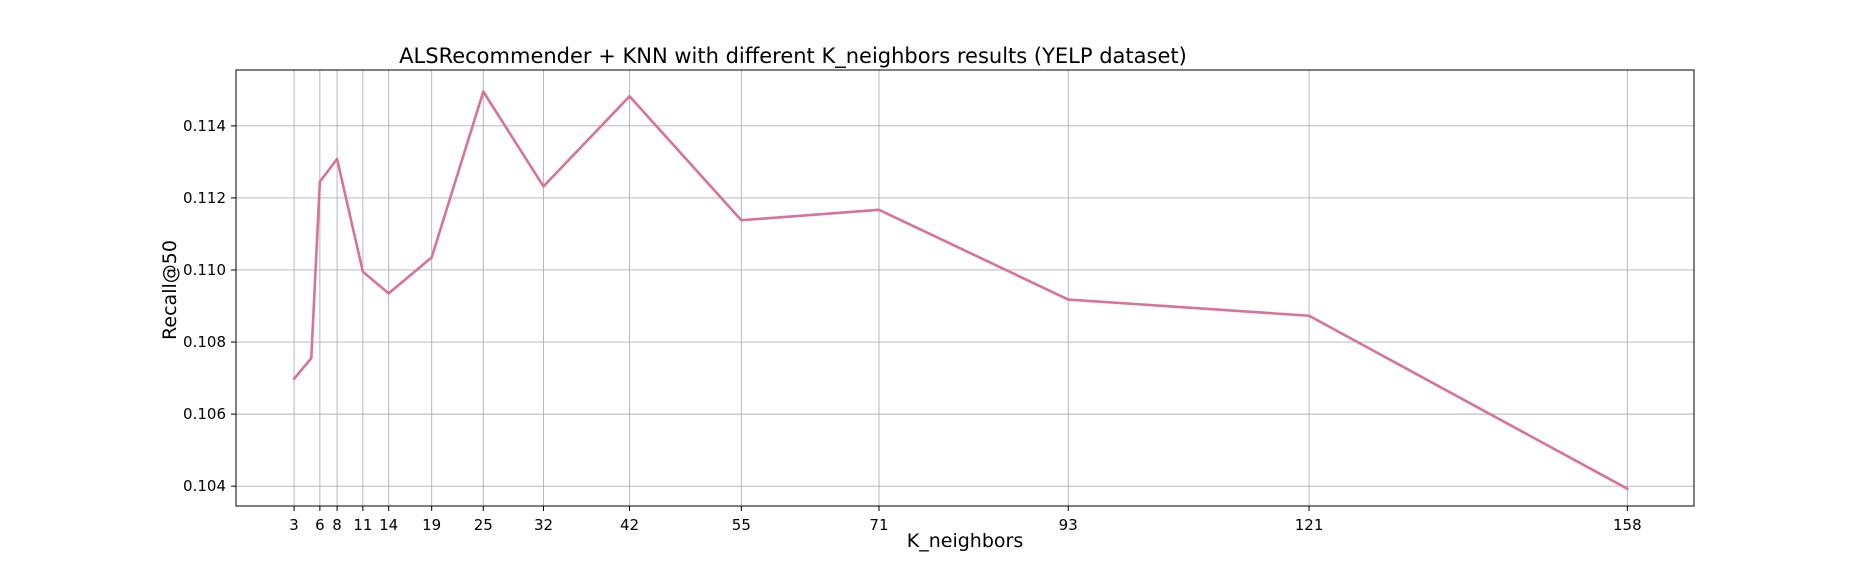 The width and height of the screenshot is (1872, 576). What do you see at coordinates (204, 270) in the screenshot?
I see `y-tick-label: 0.110` at bounding box center [204, 270].